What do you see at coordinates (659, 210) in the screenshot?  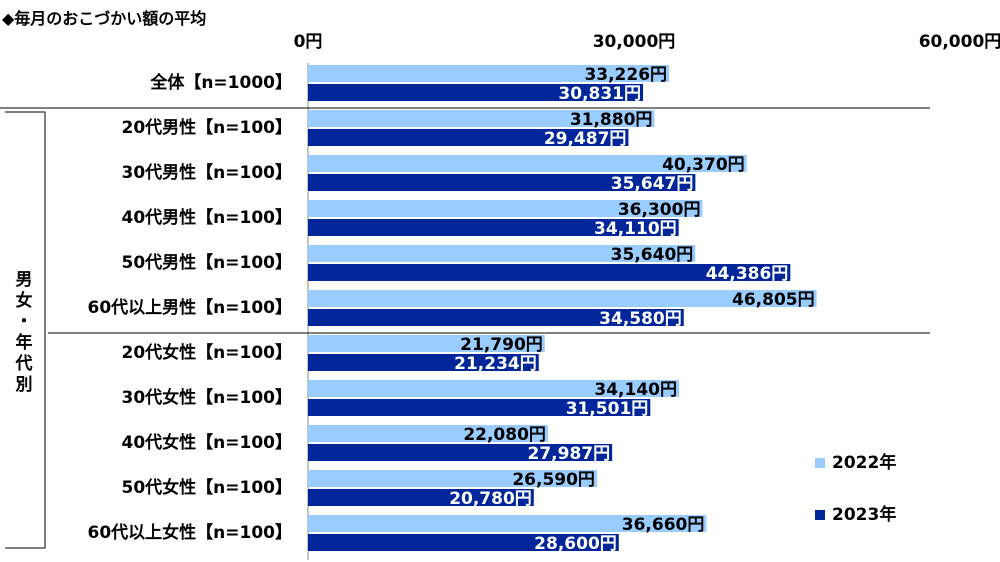 I see `bar-value-label: 36,300円` at bounding box center [659, 210].